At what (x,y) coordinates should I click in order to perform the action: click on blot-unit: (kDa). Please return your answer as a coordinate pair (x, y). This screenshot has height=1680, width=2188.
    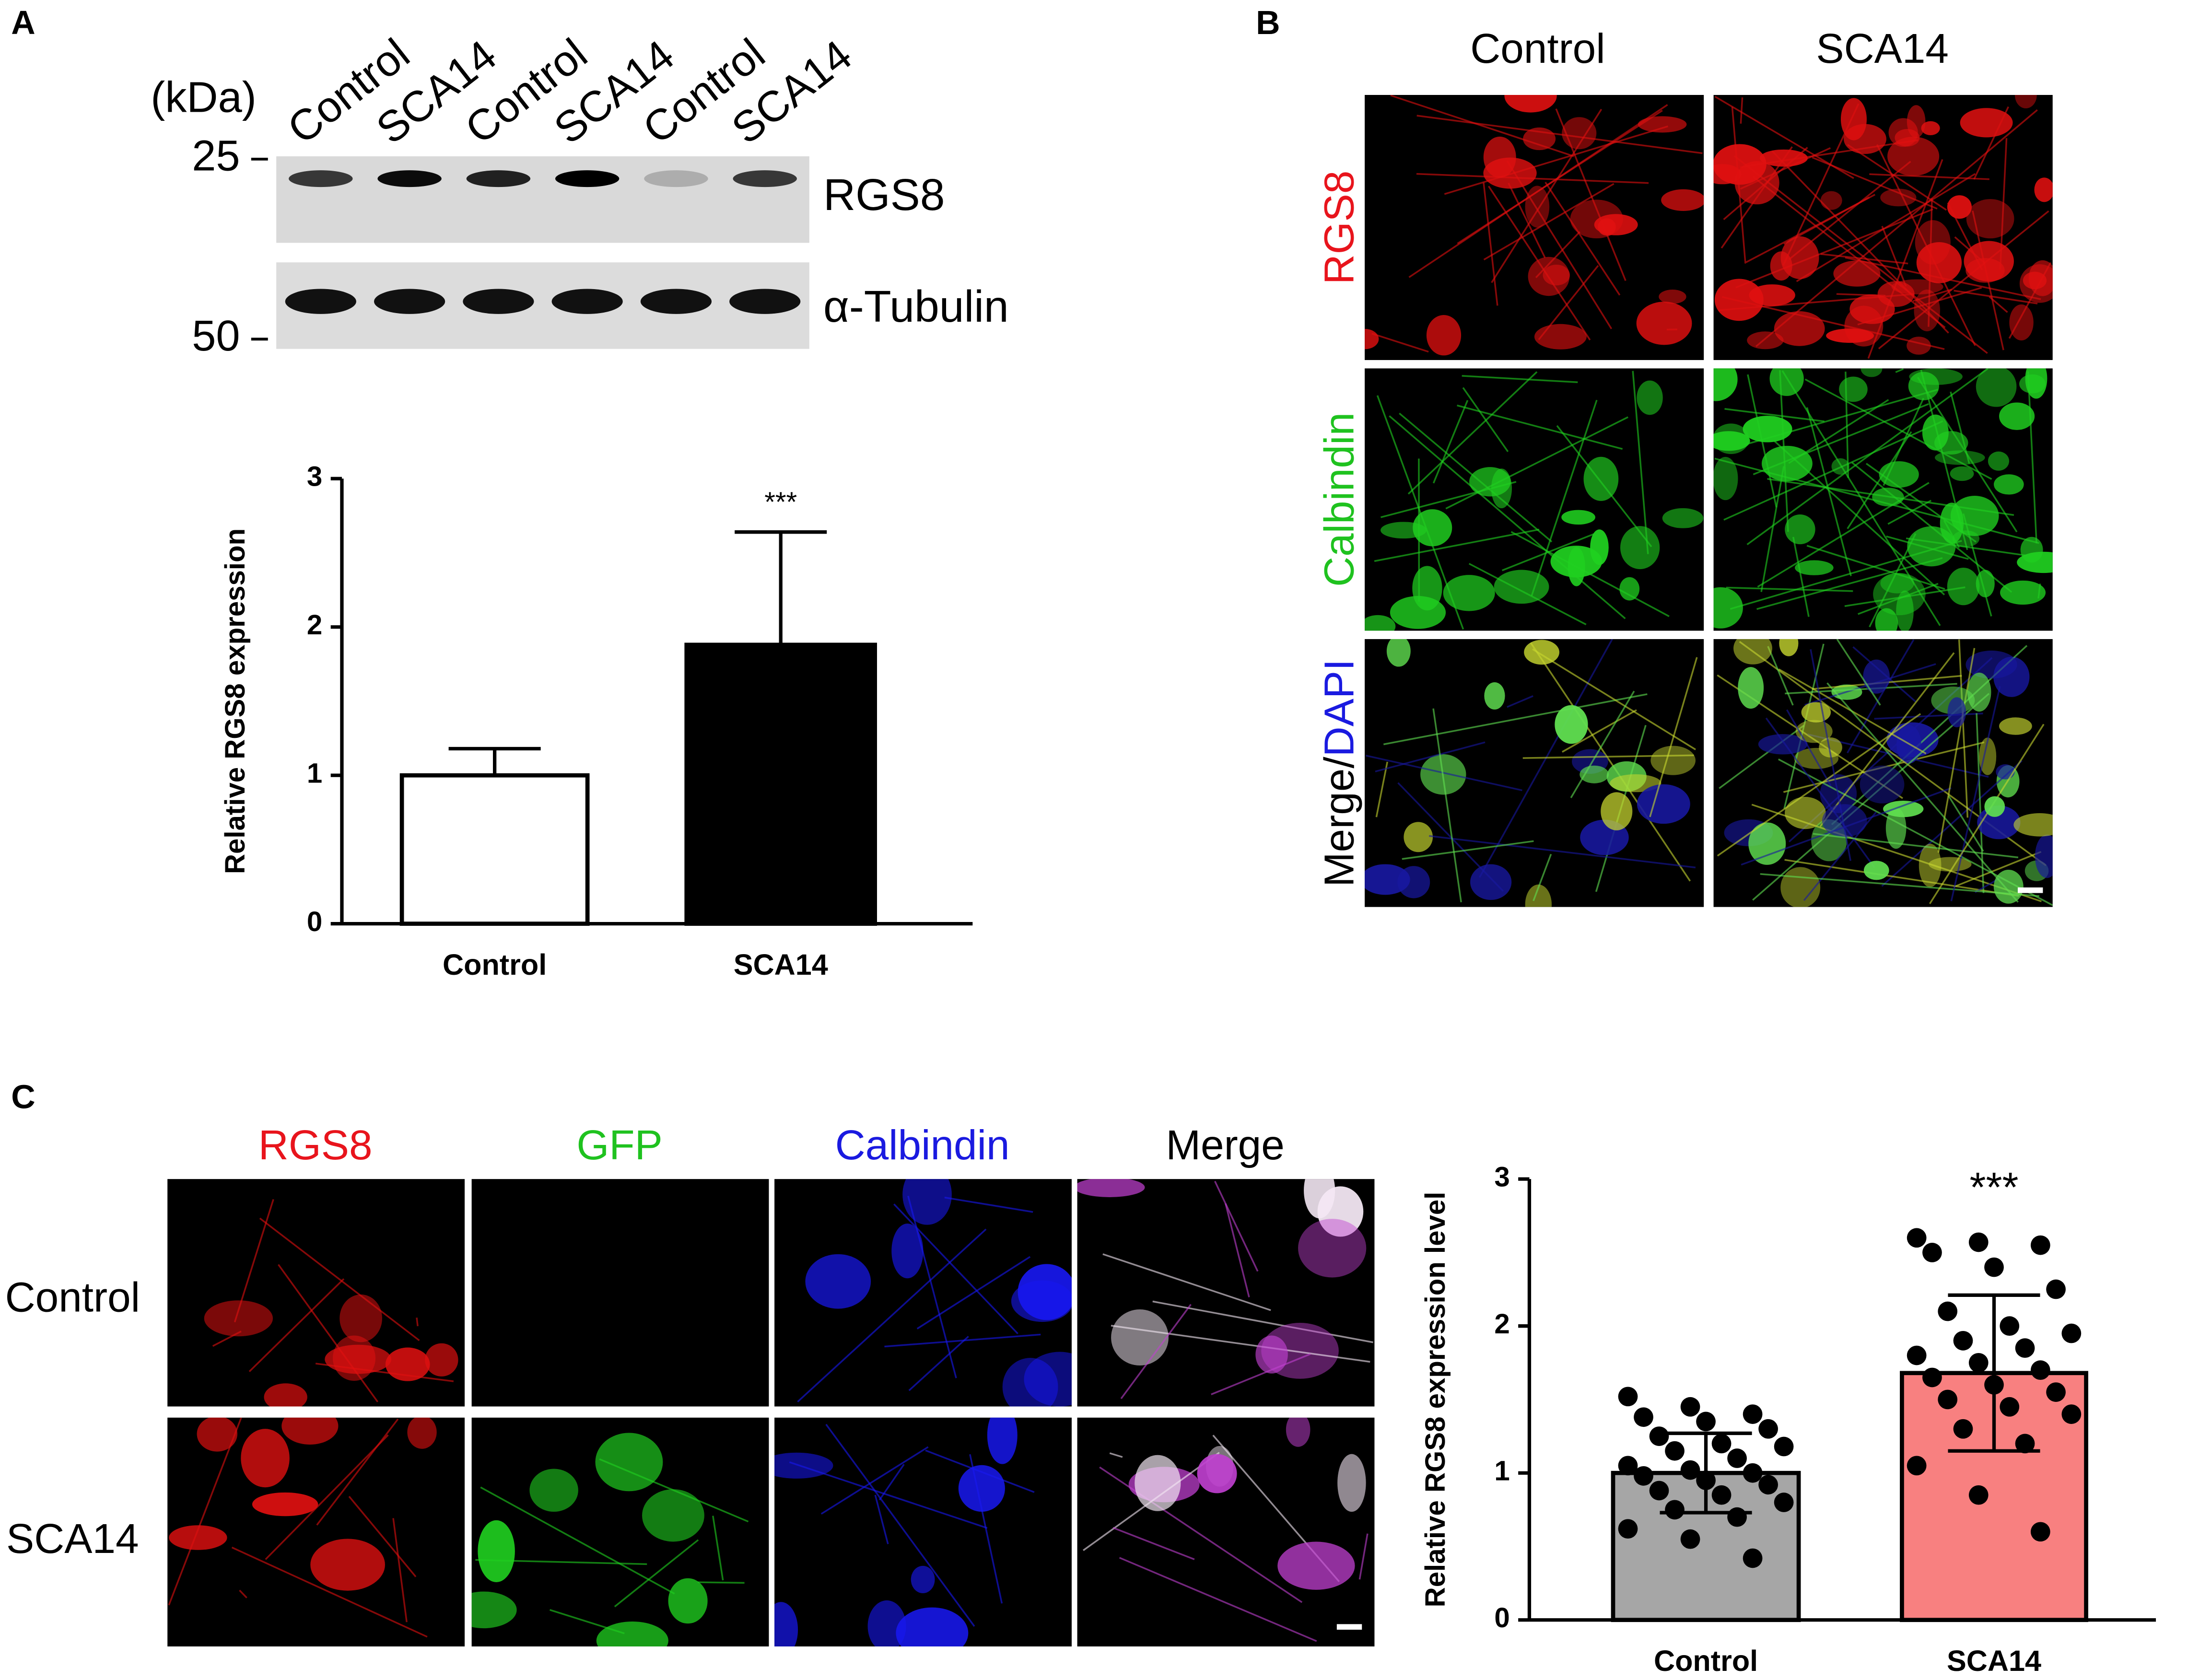
    Looking at the image, I should click on (204, 97).